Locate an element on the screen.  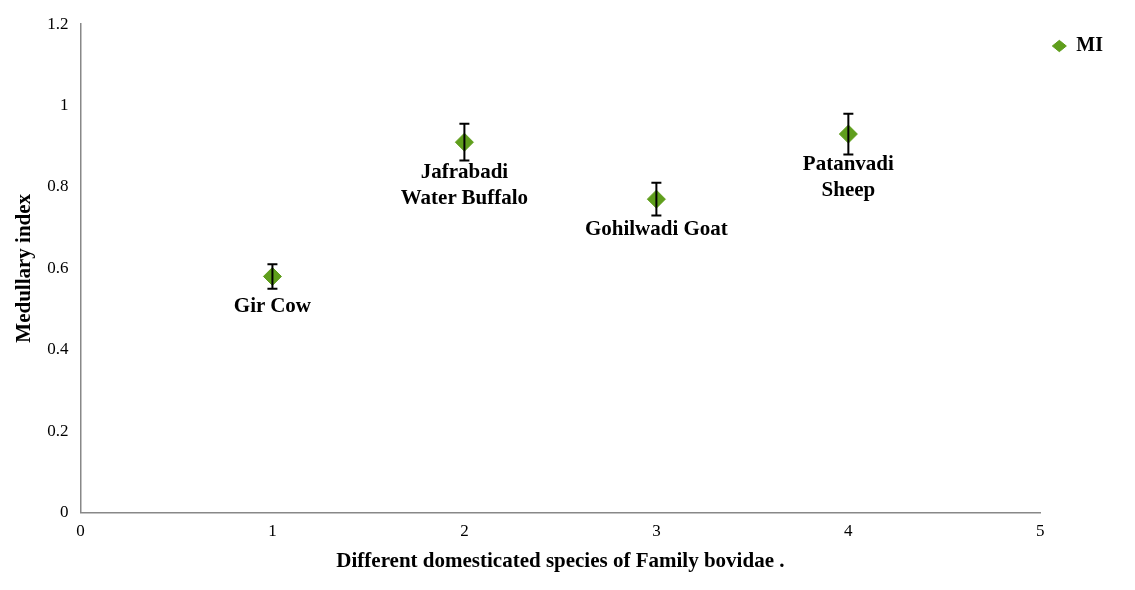
y-tick-label: 0 is located at coordinates (64, 511).